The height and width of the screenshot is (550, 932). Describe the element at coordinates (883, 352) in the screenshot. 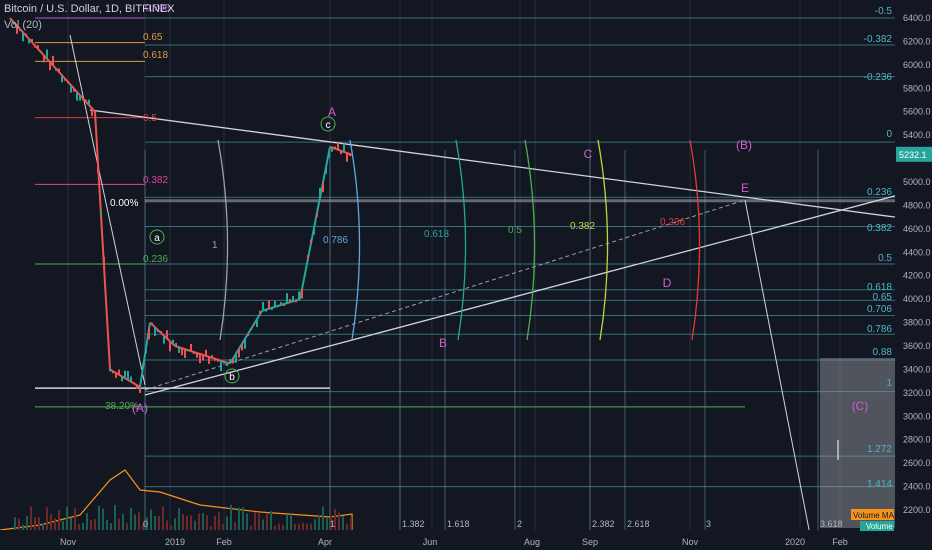

I see `fib-right-label: 0.88` at that location.